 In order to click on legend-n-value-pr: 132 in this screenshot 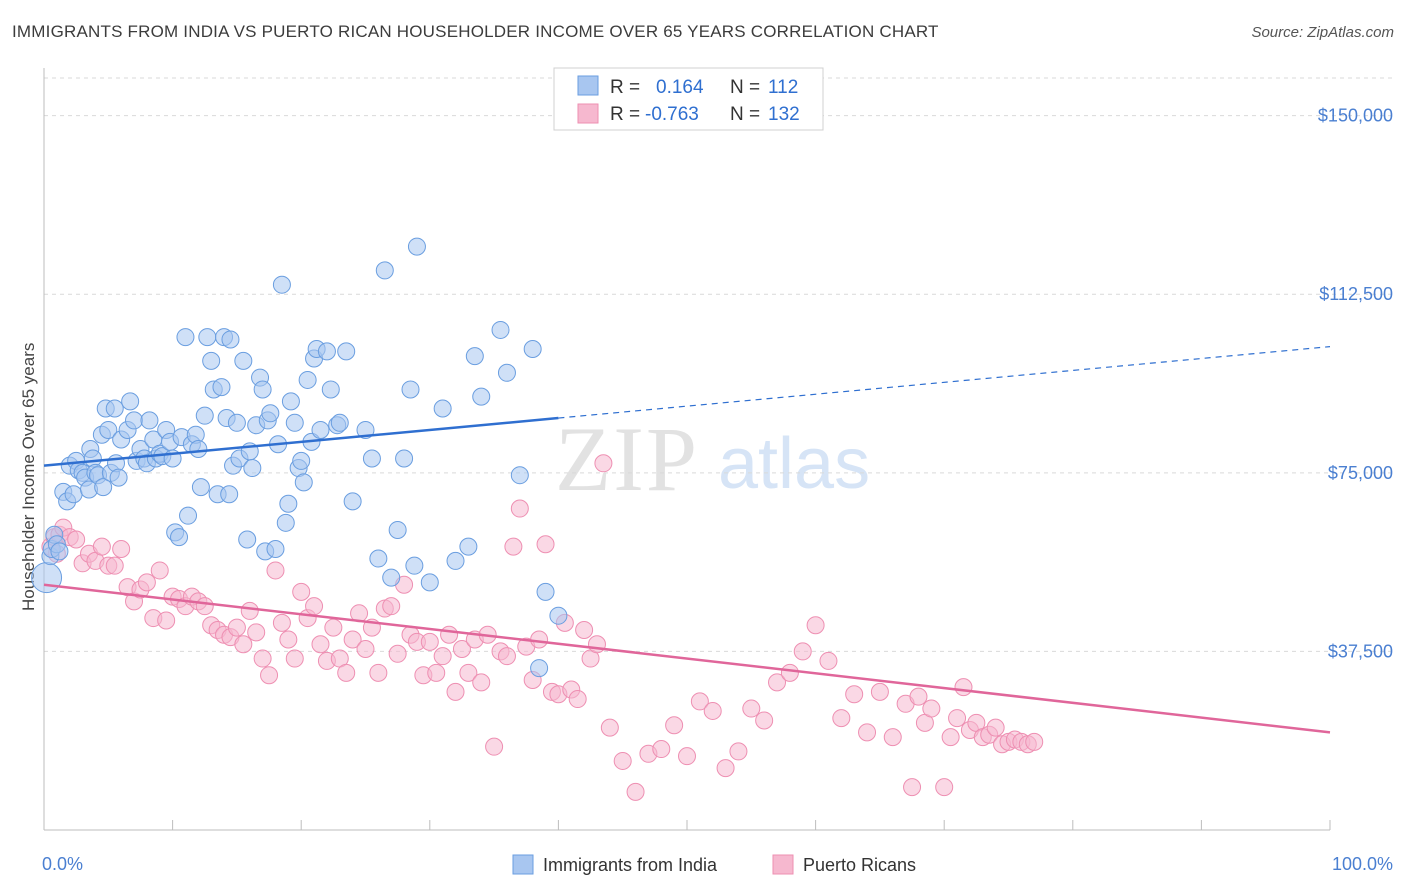, I will do `click(784, 114)`.